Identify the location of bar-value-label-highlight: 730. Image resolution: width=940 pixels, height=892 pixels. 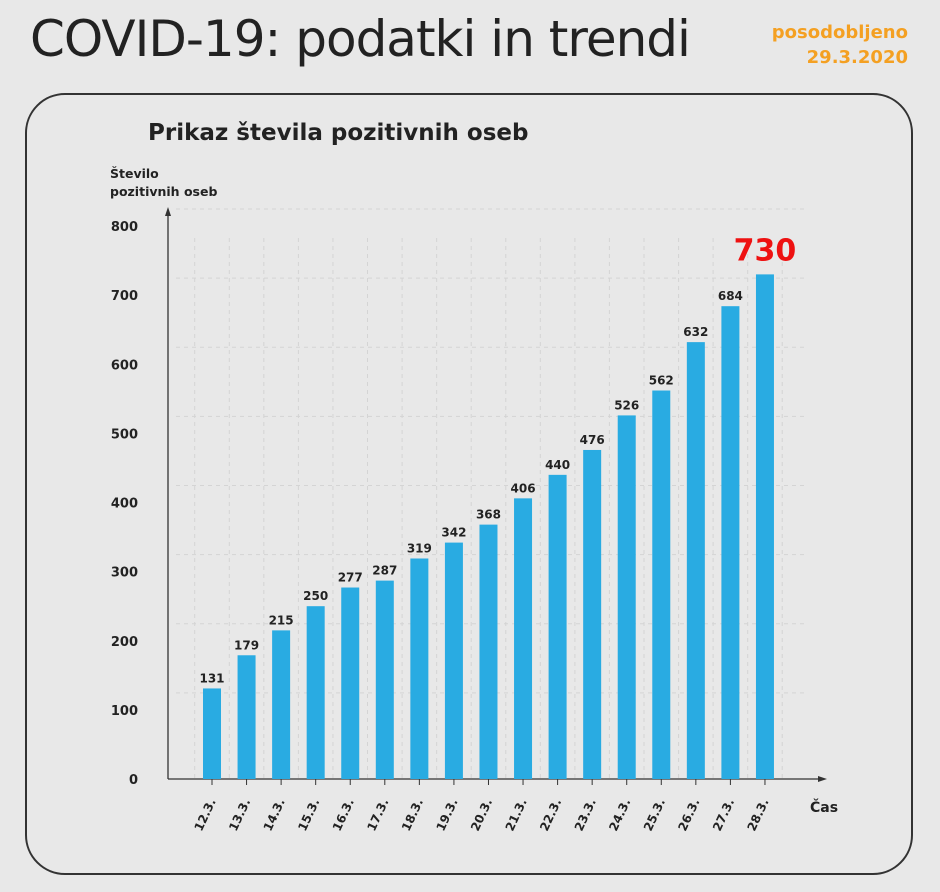
(765, 250).